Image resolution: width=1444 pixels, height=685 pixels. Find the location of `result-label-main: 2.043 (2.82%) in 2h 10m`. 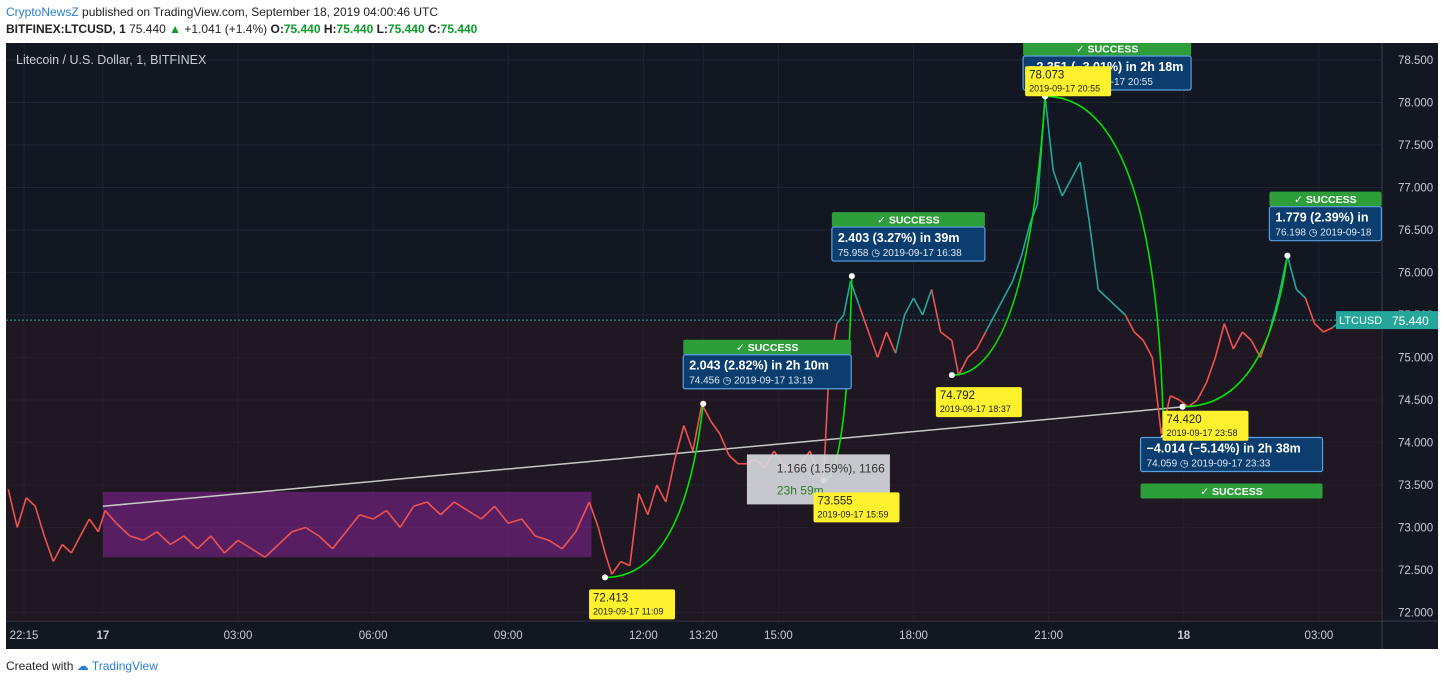

result-label-main: 2.043 (2.82%) in 2h 10m is located at coordinates (759, 366).